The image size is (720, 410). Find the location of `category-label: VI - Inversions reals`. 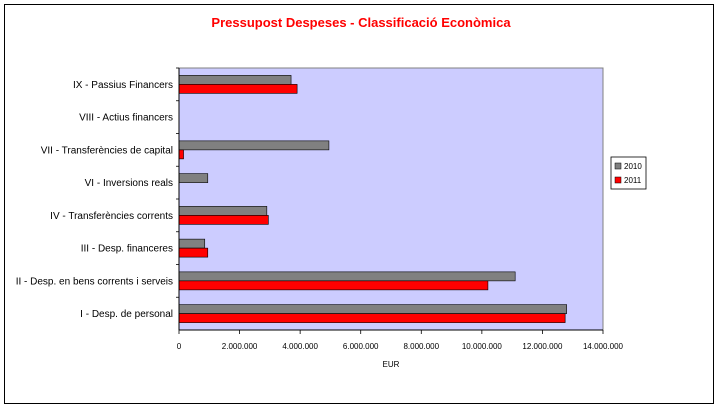

category-label: VI - Inversions reals is located at coordinates (129, 183).